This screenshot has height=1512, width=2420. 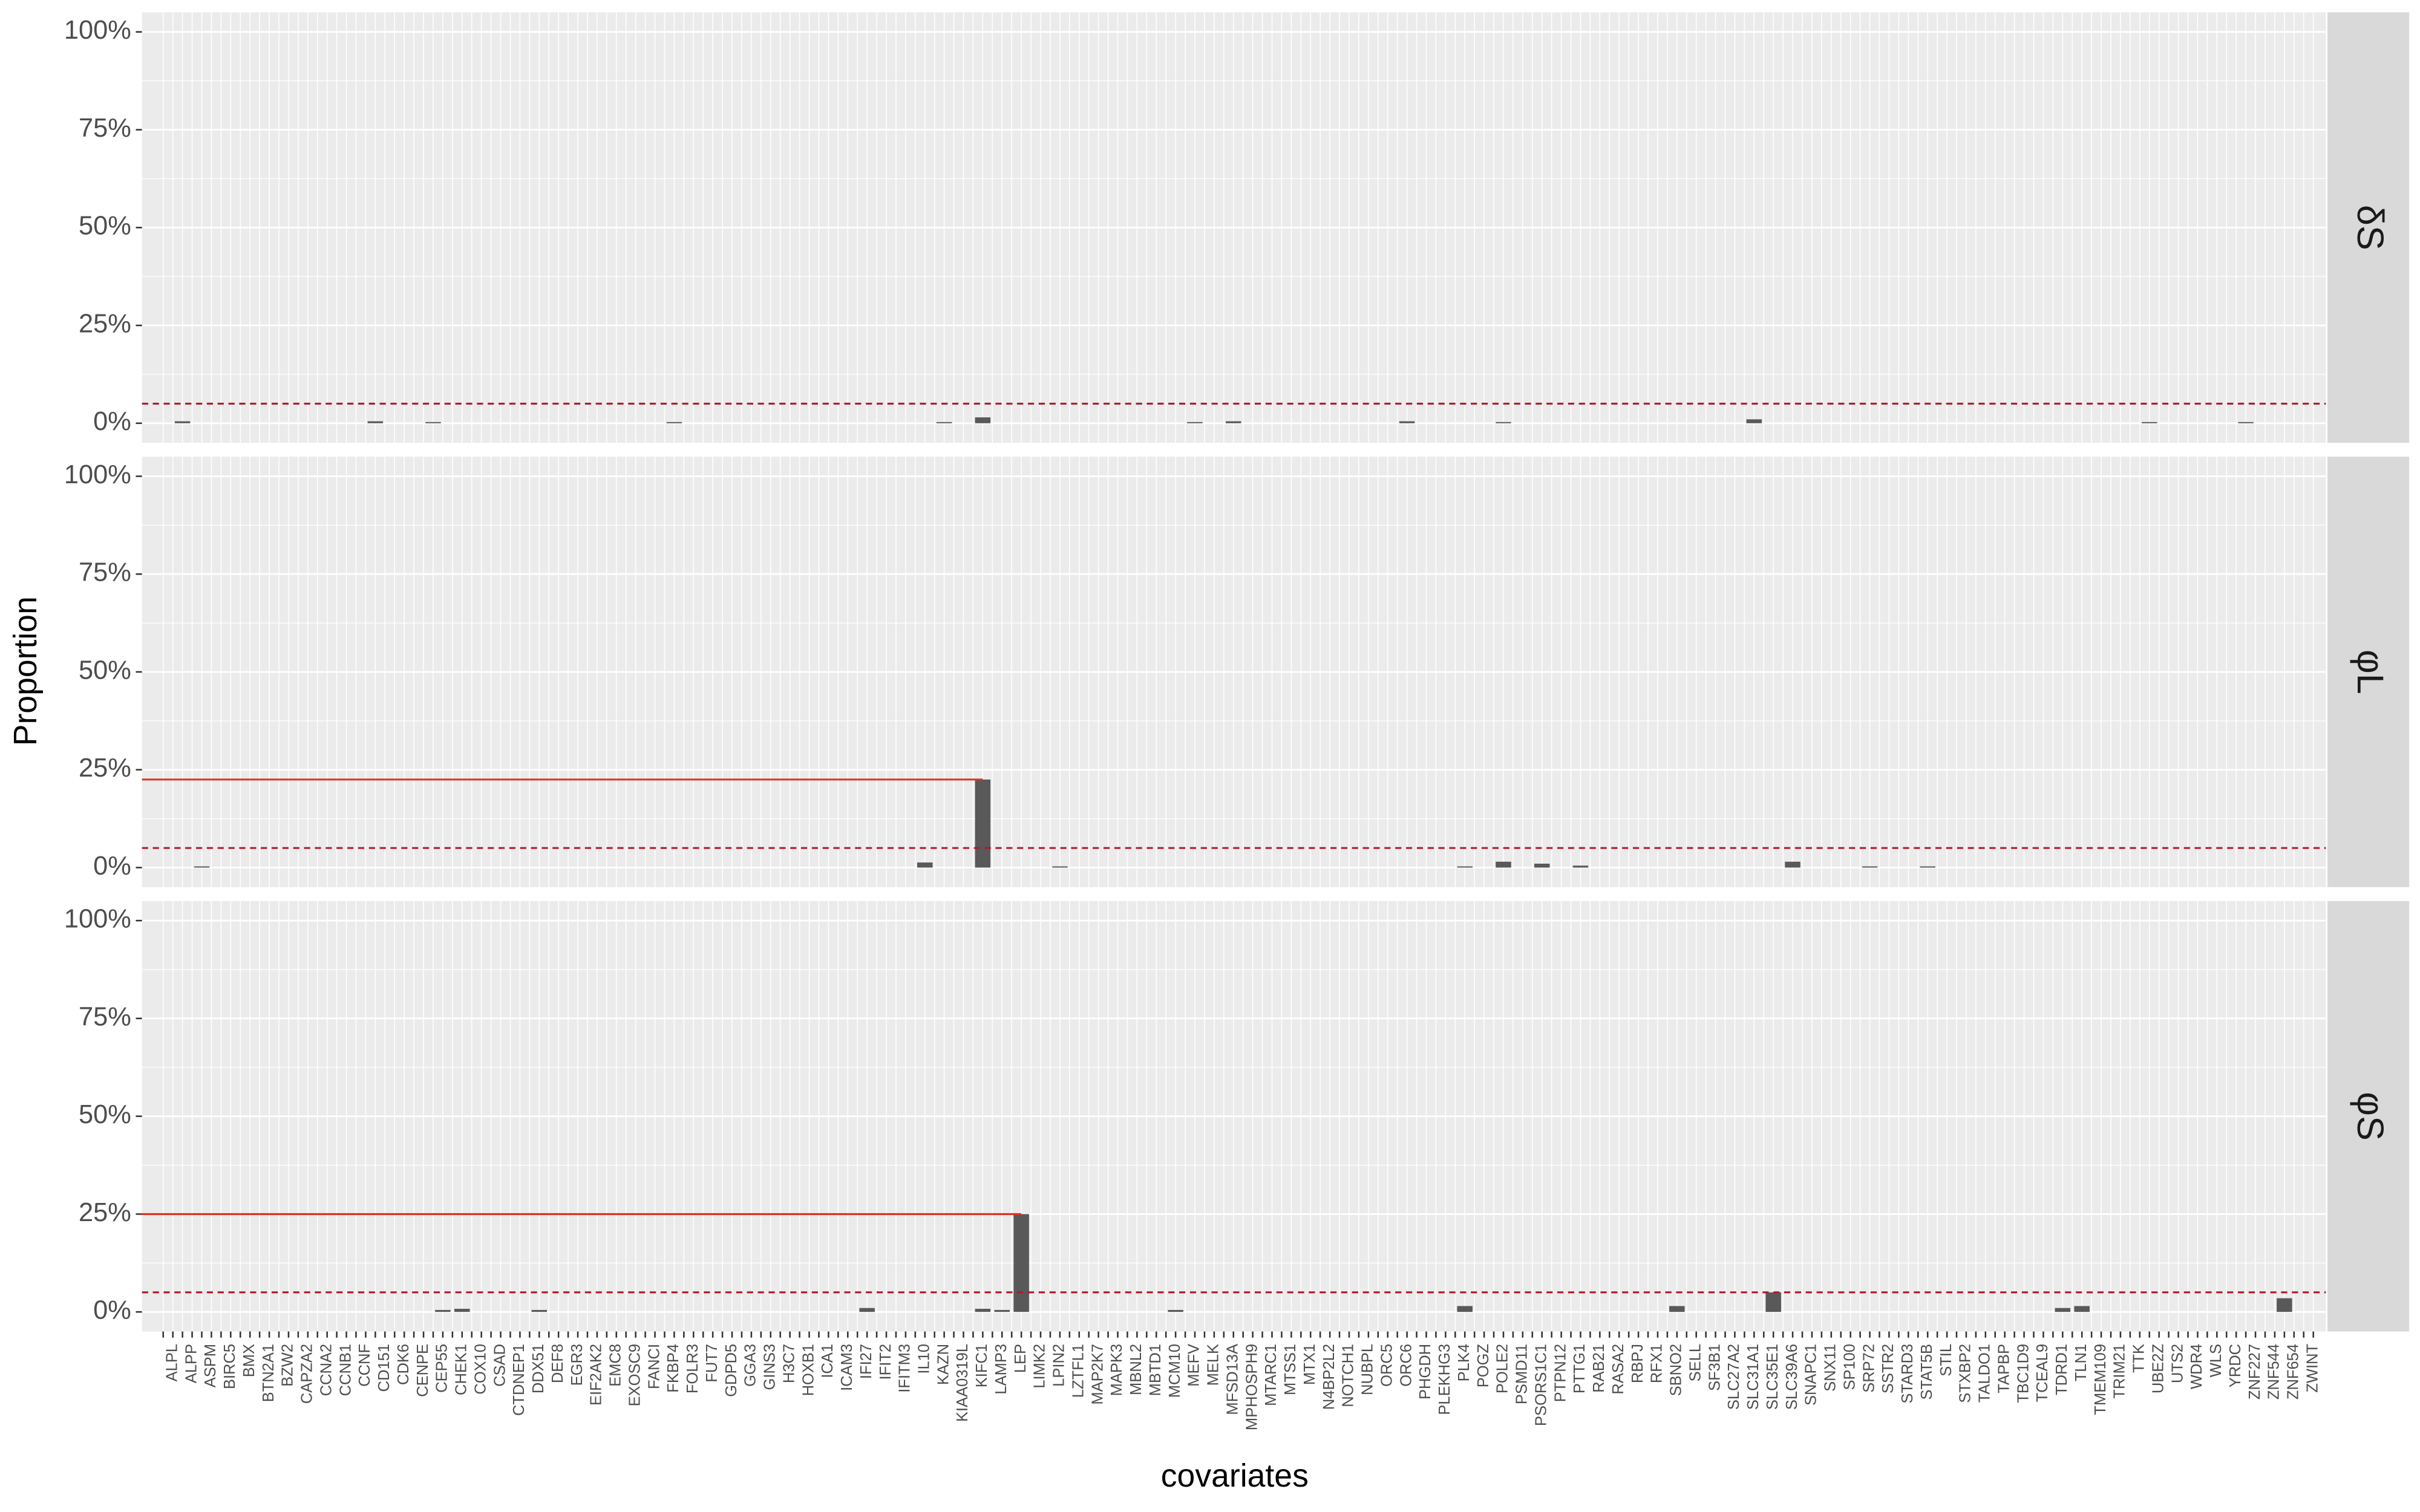 I want to click on x-tick-label: DDX51, so click(x=538, y=1369).